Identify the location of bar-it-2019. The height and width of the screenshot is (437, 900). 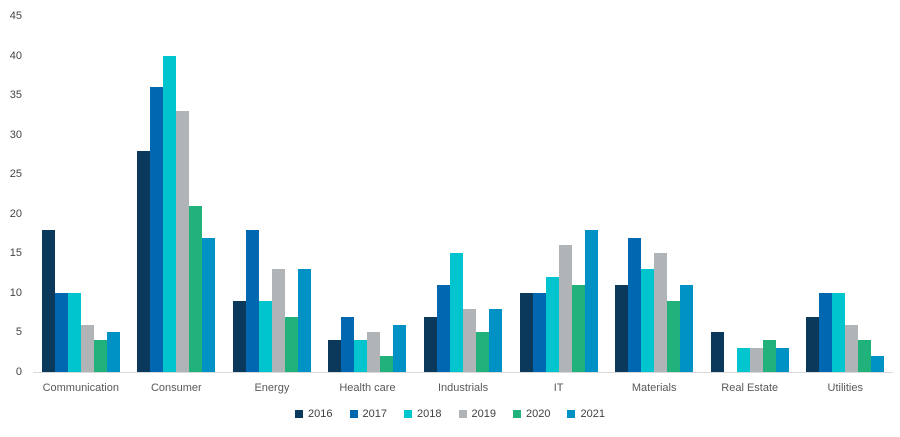
(565, 308).